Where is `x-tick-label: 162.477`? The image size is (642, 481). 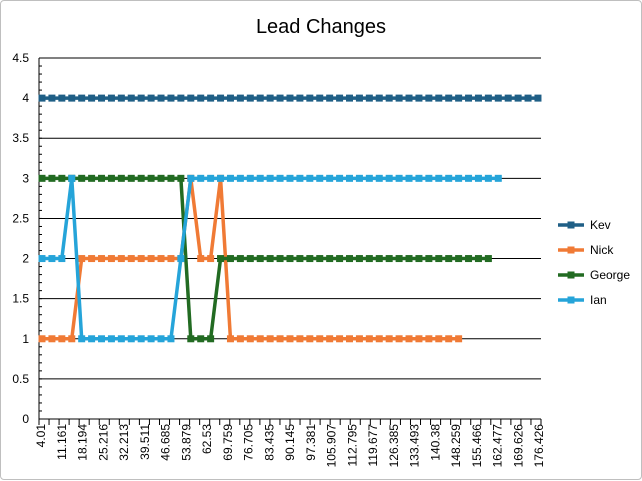 x-tick-label: 162.477 is located at coordinates (498, 446).